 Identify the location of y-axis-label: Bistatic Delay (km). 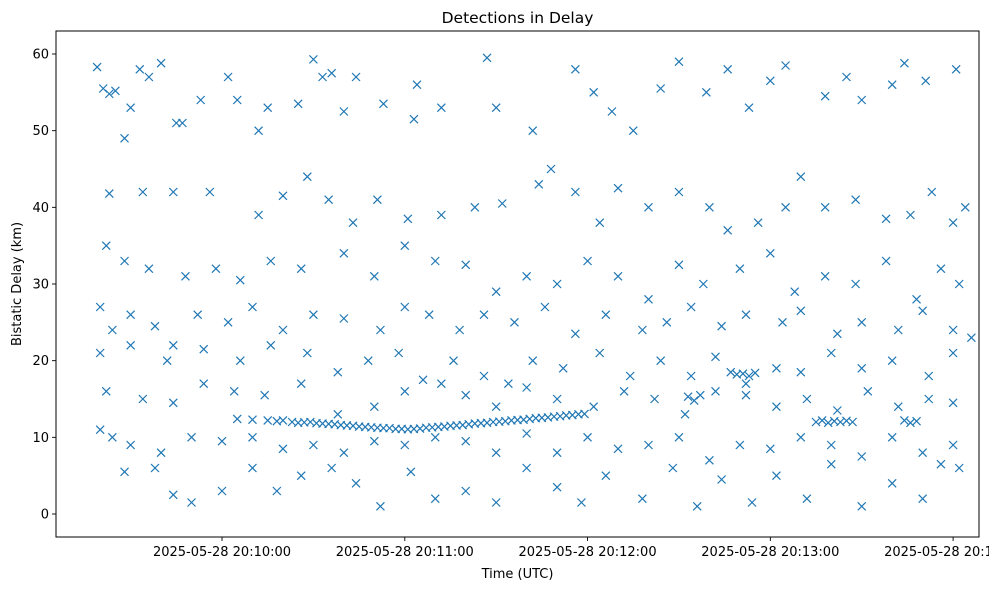
(17, 284).